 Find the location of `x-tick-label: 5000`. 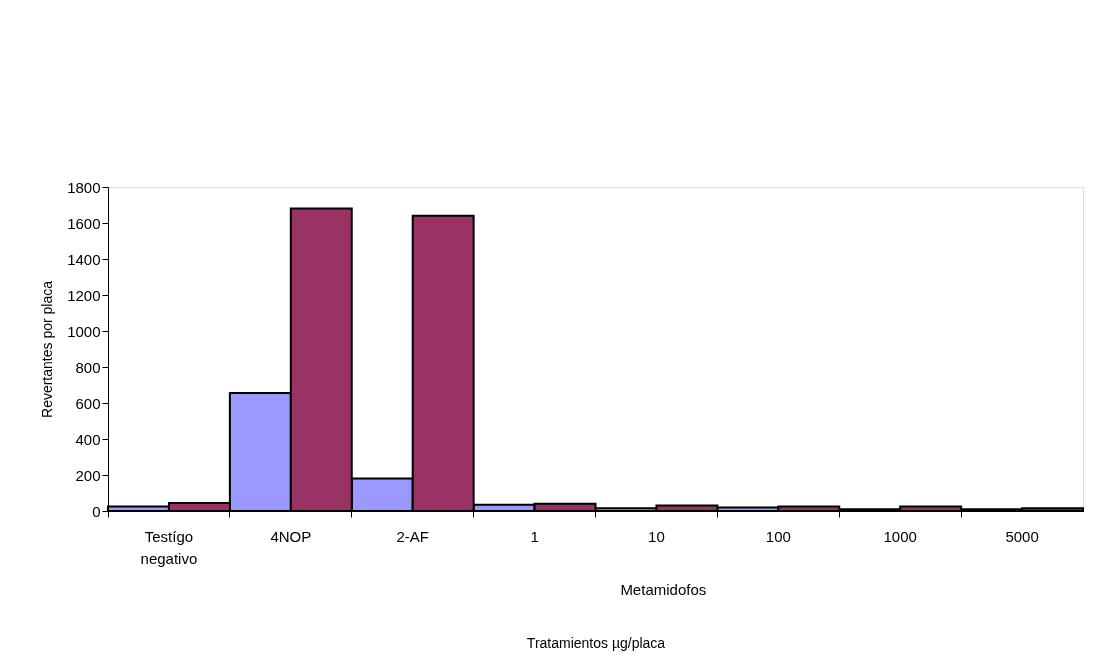

x-tick-label: 5000 is located at coordinates (1022, 536).